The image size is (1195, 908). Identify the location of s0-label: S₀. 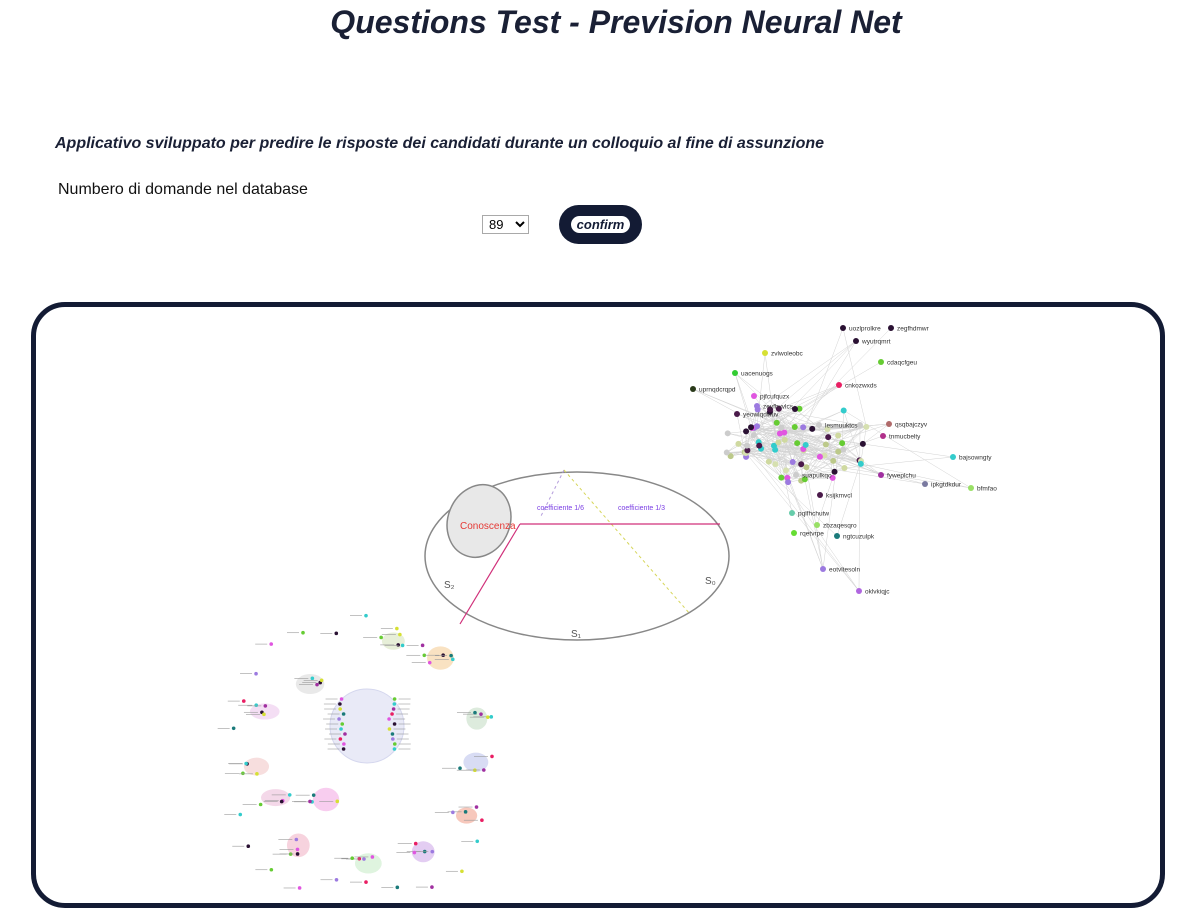
(710, 581).